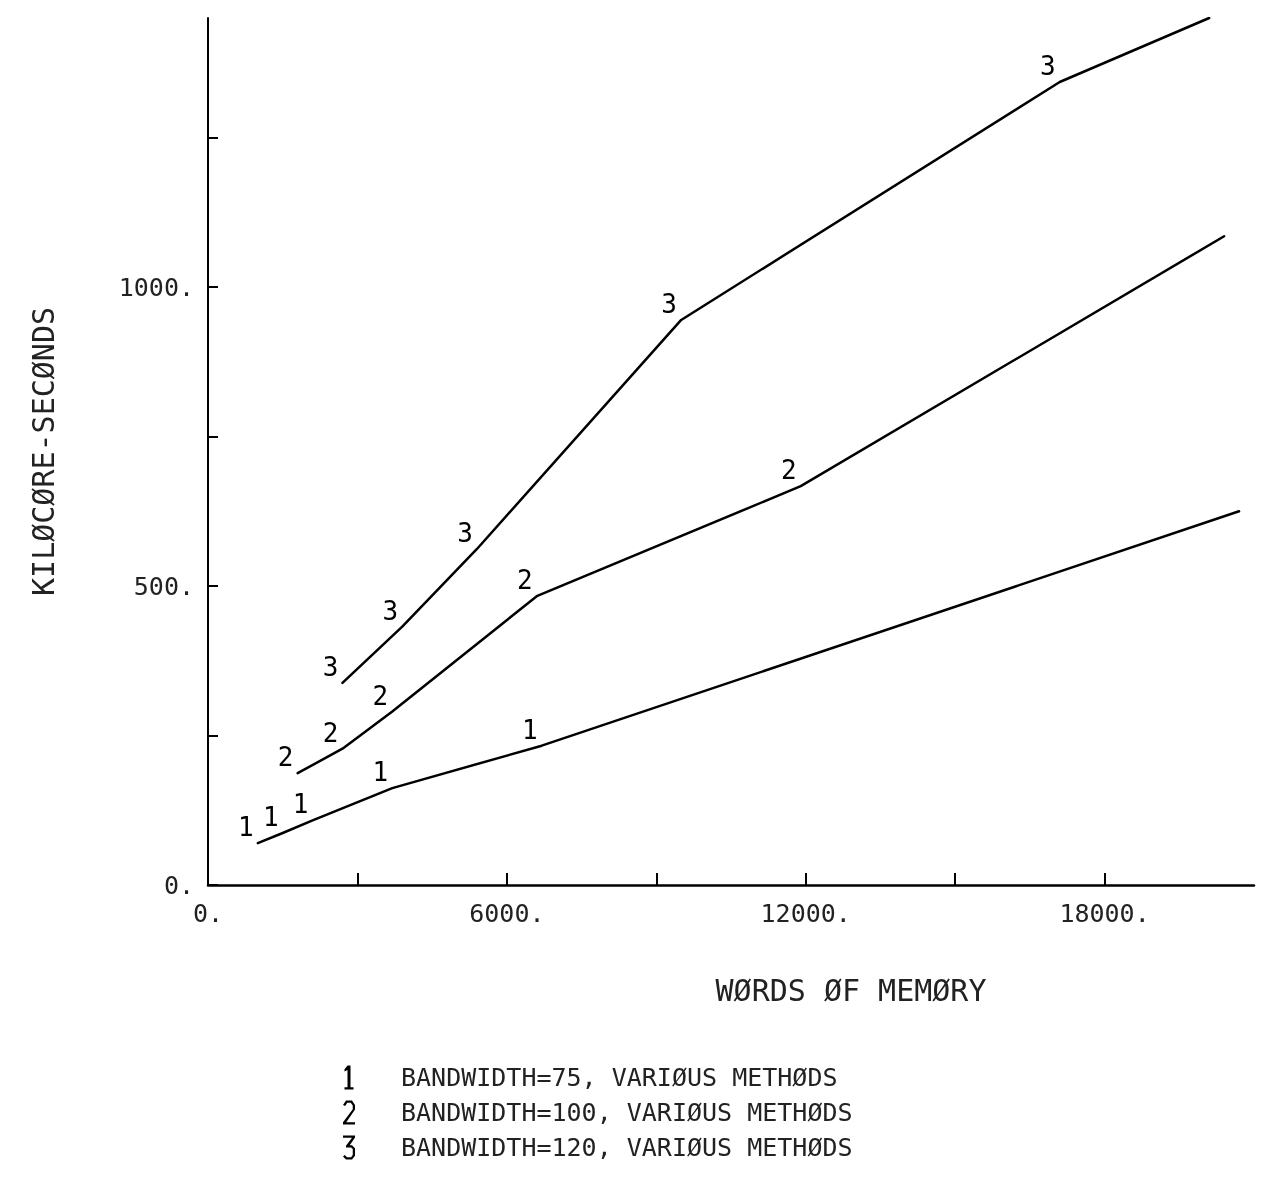 This screenshot has width=1266, height=1183. What do you see at coordinates (43, 451) in the screenshot?
I see `y-axis-title: KILØCØRE-SECØNDS` at bounding box center [43, 451].